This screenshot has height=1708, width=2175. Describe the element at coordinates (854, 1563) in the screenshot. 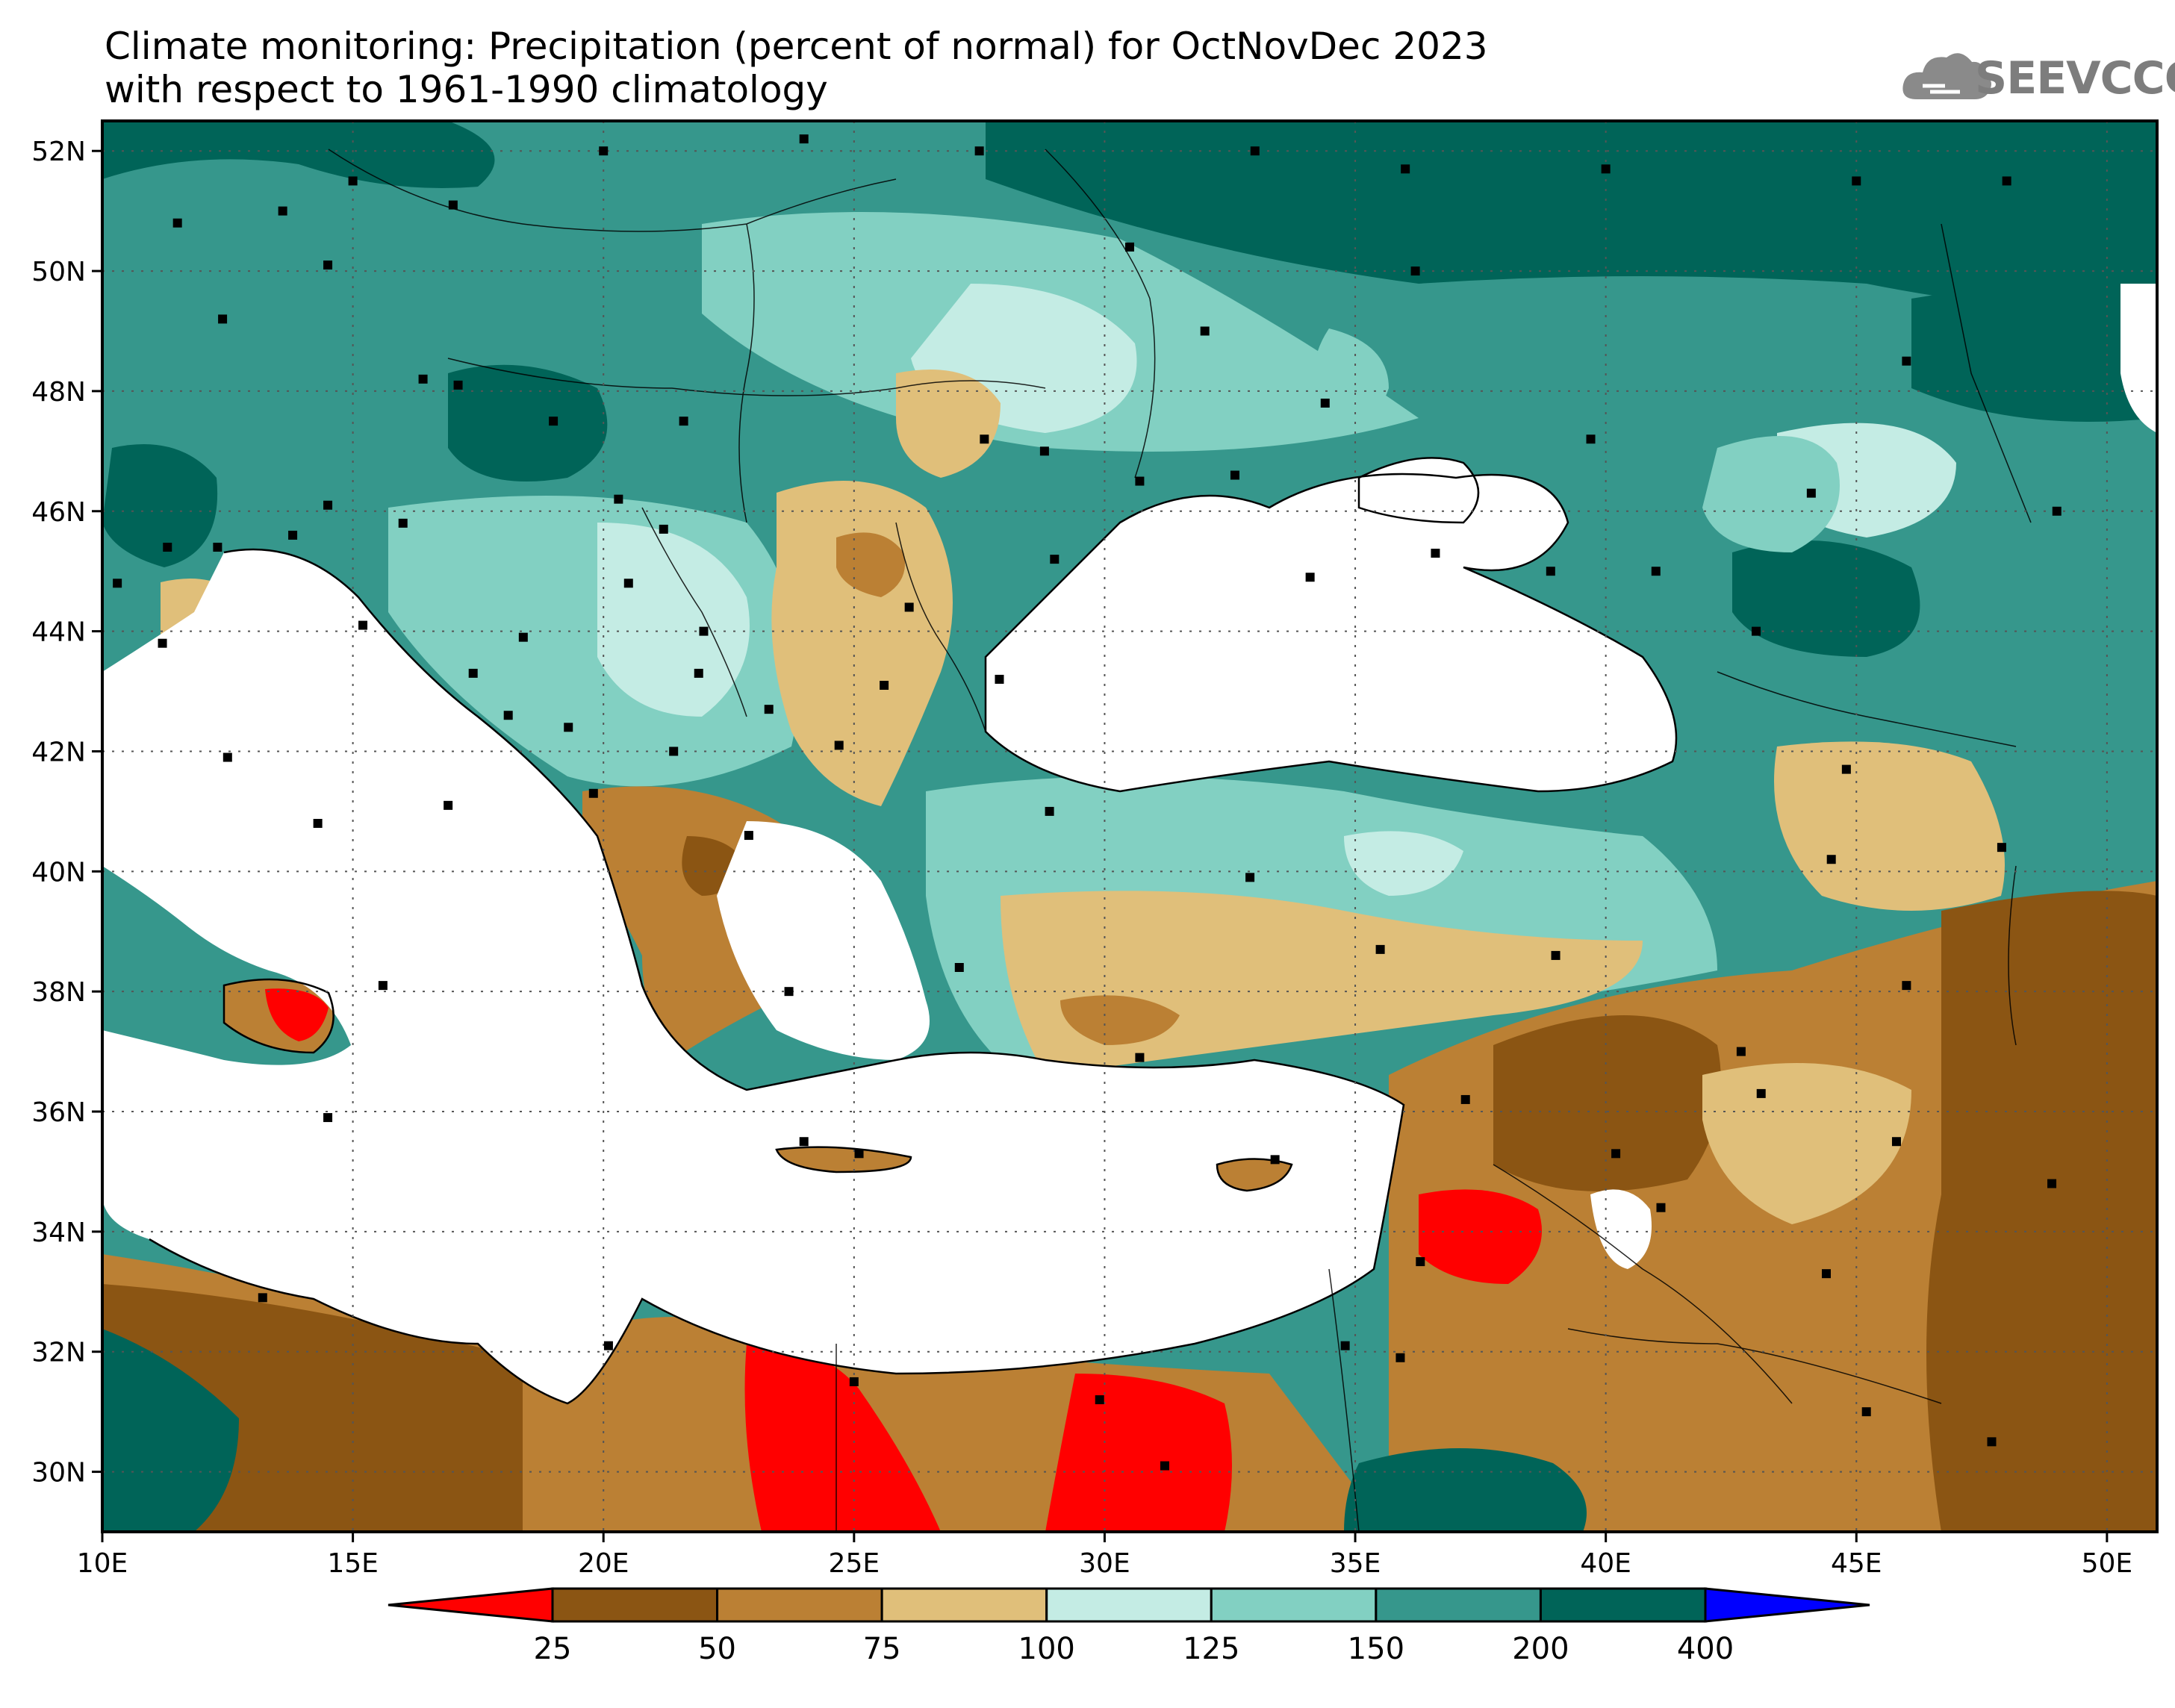

I see `lon-tick-label: 25E` at that location.